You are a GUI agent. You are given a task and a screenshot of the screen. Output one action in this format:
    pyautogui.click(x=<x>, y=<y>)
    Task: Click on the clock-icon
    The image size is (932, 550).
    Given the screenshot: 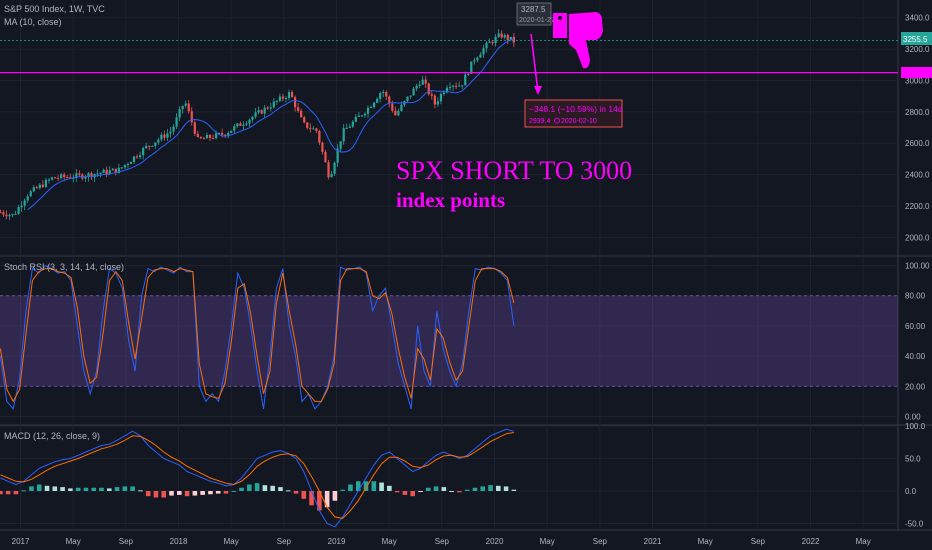 What is the action you would take?
    pyautogui.click(x=557, y=120)
    